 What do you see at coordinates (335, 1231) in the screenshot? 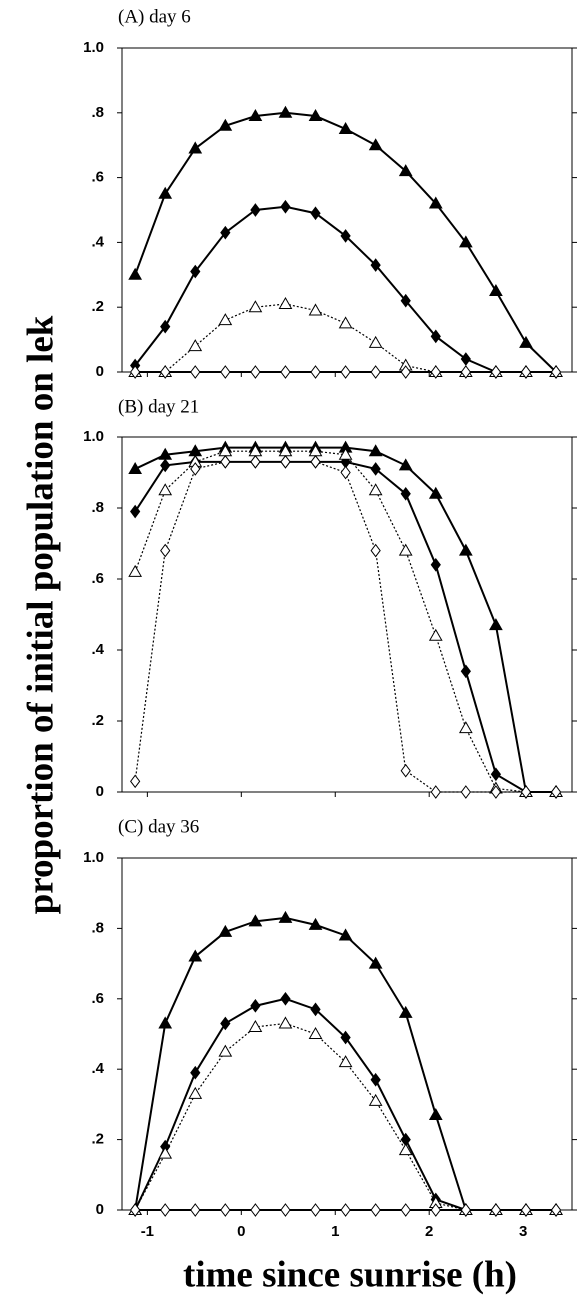
I see `x-tick-label: 1` at bounding box center [335, 1231].